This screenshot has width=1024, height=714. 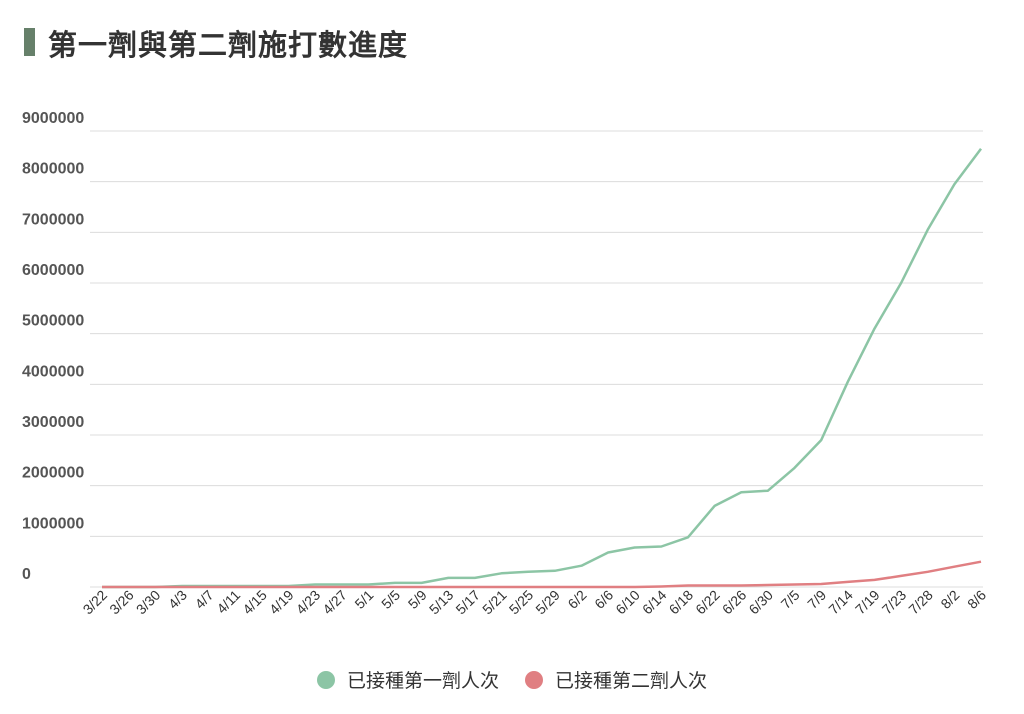 I want to click on x-tick-label: 7/14, so click(x=840, y=602).